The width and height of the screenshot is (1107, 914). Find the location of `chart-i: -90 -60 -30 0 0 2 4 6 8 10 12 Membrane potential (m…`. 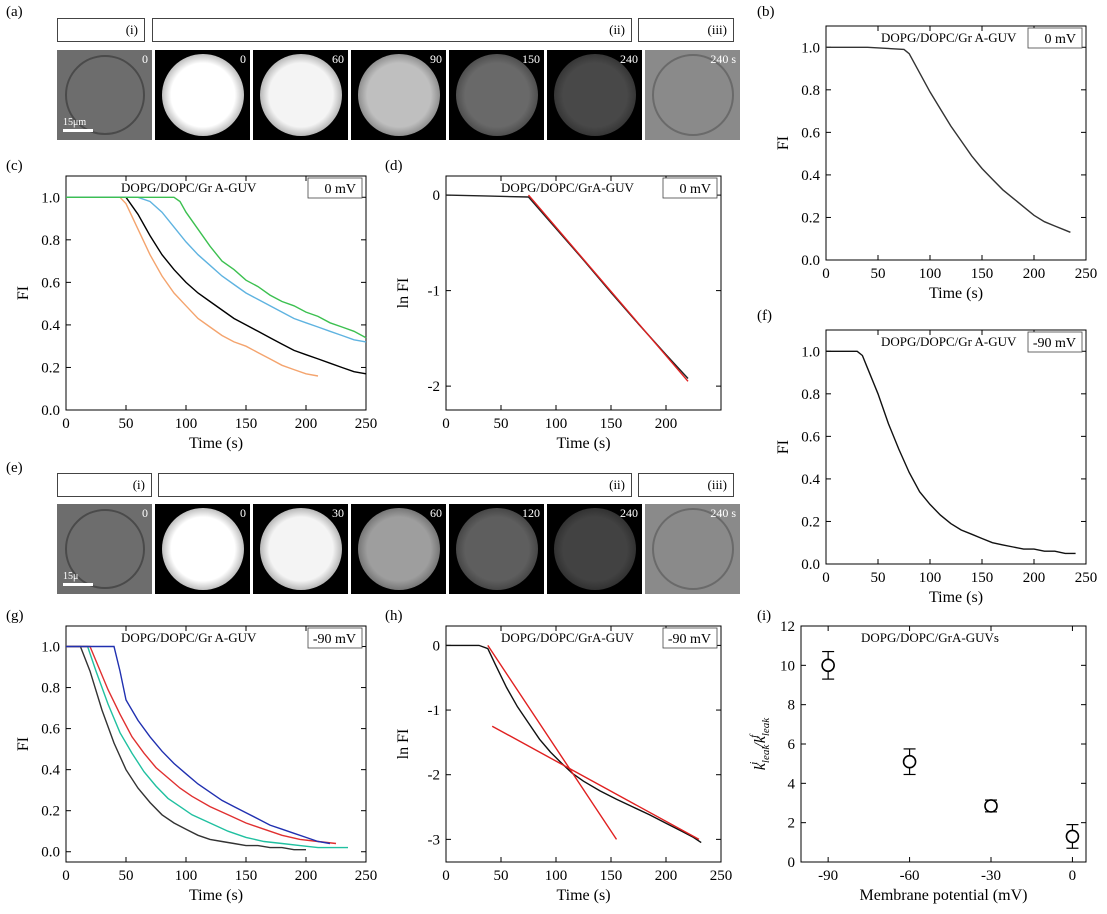

chart-i: -90 -60 -30 0 0 2 4 6 8 10 12 Membrane potential (m… is located at coordinates (917, 761).